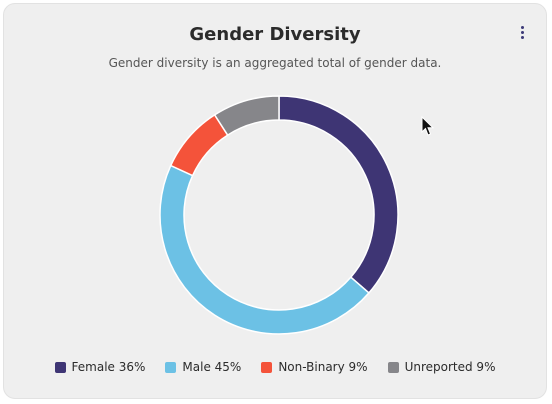  What do you see at coordinates (246, 116) in the screenshot?
I see `donut-slice-unreported` at bounding box center [246, 116].